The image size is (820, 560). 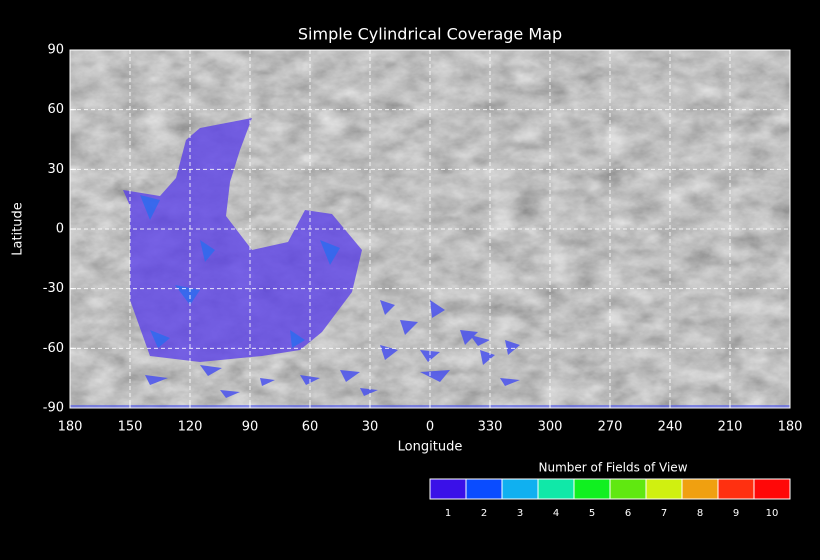 What do you see at coordinates (310, 427) in the screenshot?
I see `x-tick-label: 60` at bounding box center [310, 427].